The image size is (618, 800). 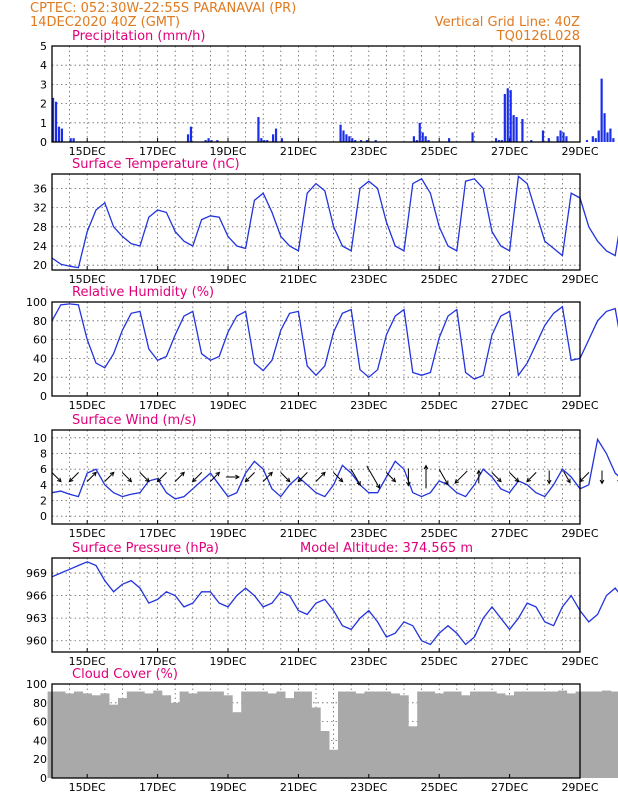 I want to click on temp-frame, so click(x=316, y=222).